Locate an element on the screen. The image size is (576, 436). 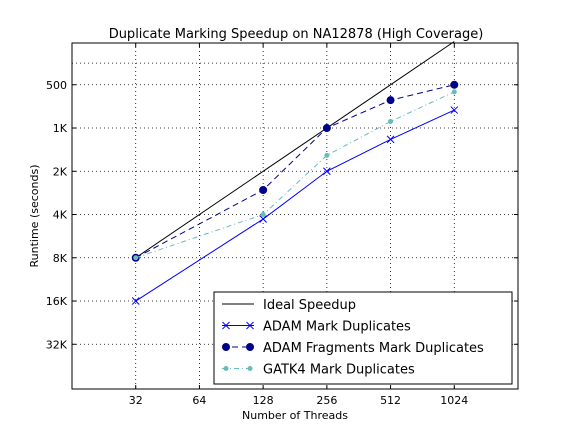
y-axis-label: Runtime (seconds) is located at coordinates (34, 216).